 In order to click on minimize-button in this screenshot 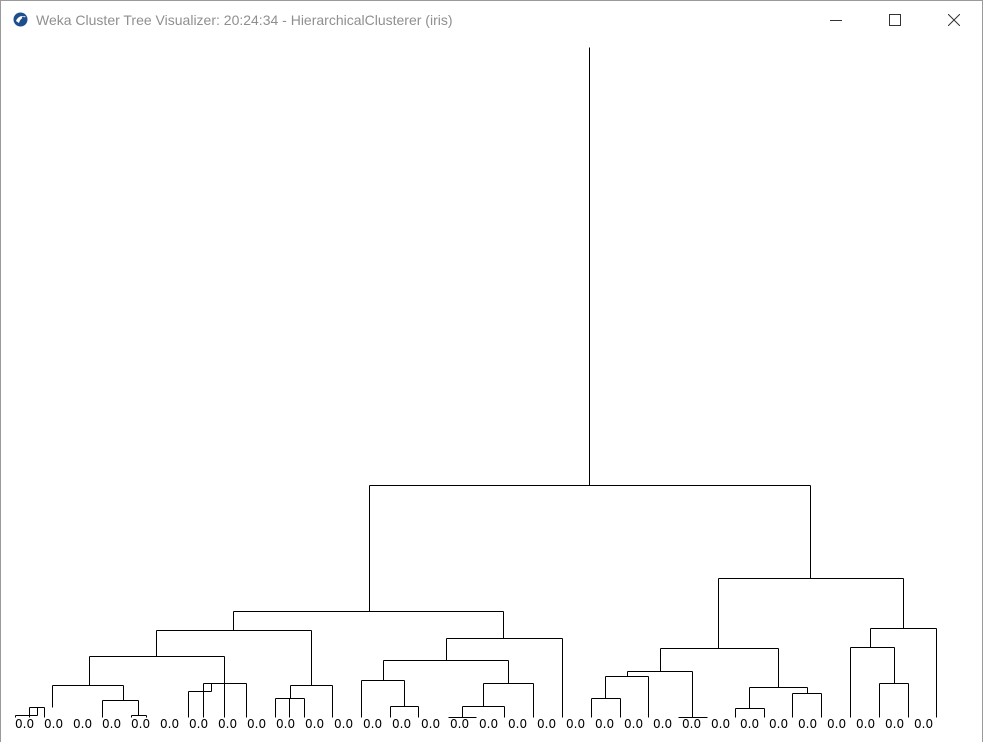, I will do `click(836, 20)`.